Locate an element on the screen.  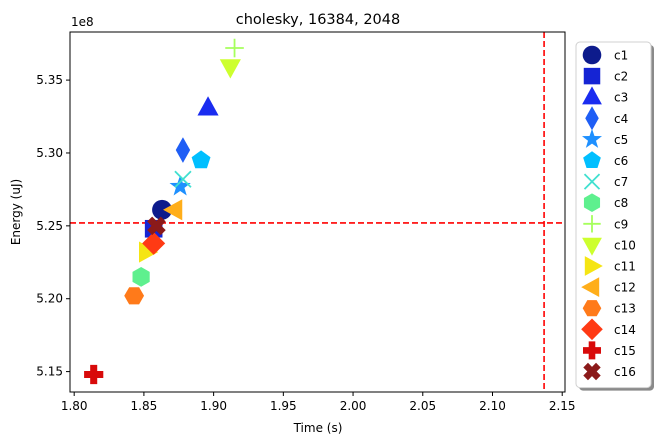
y-tick-label: 5.35 is located at coordinates (49, 80).